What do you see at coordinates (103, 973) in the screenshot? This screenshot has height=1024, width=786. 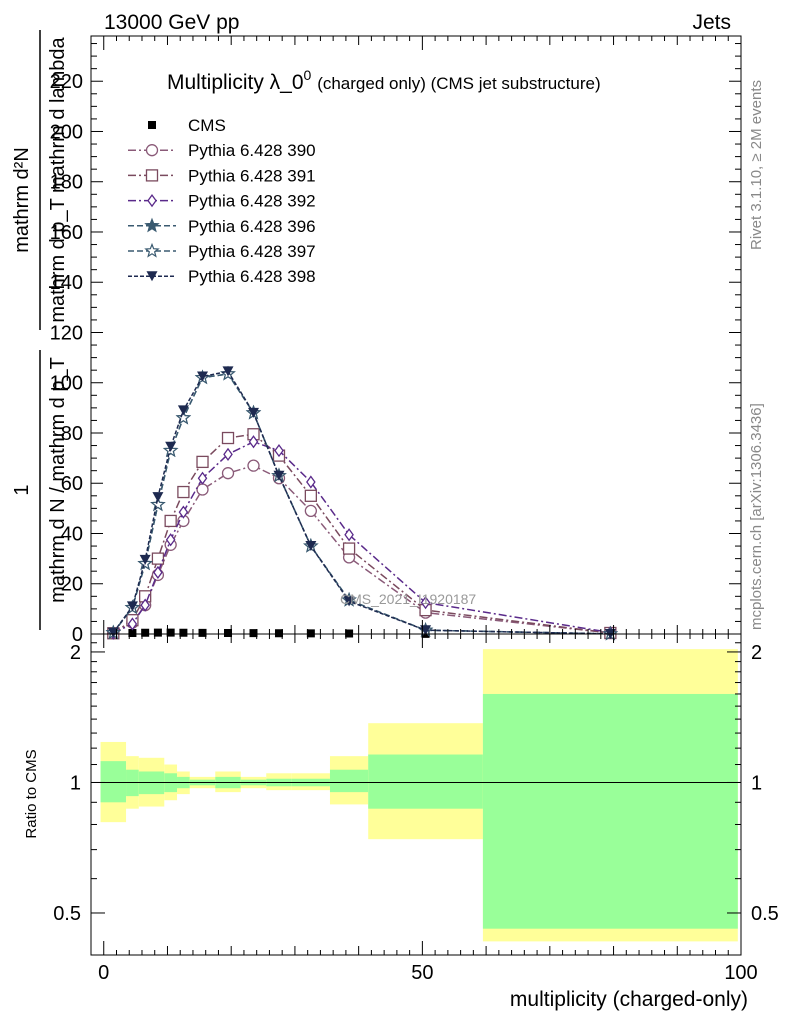 I see `x-tick-label: 0` at bounding box center [103, 973].